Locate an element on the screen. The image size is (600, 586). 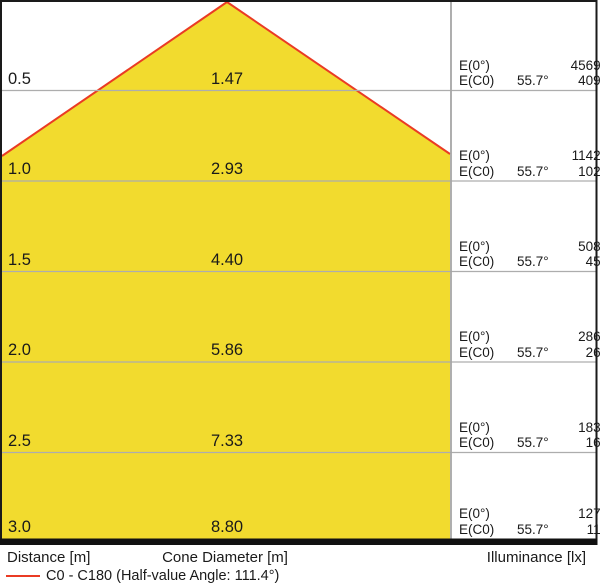
illuminance-row: E(0°) 508 E(C0) 55.7° 45 is located at coordinates (529, 254).